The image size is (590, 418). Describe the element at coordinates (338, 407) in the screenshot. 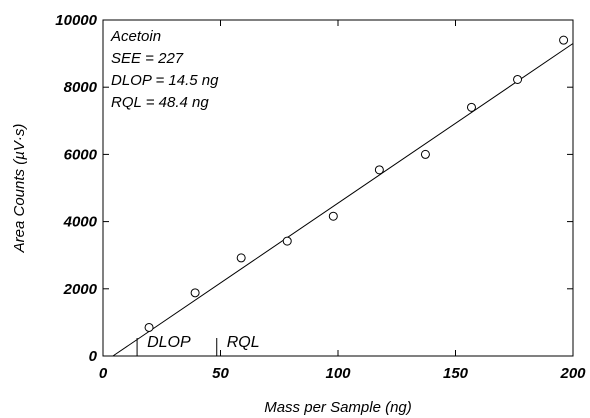

I see `x-axis-title: Mass per Sample (ng)` at that location.